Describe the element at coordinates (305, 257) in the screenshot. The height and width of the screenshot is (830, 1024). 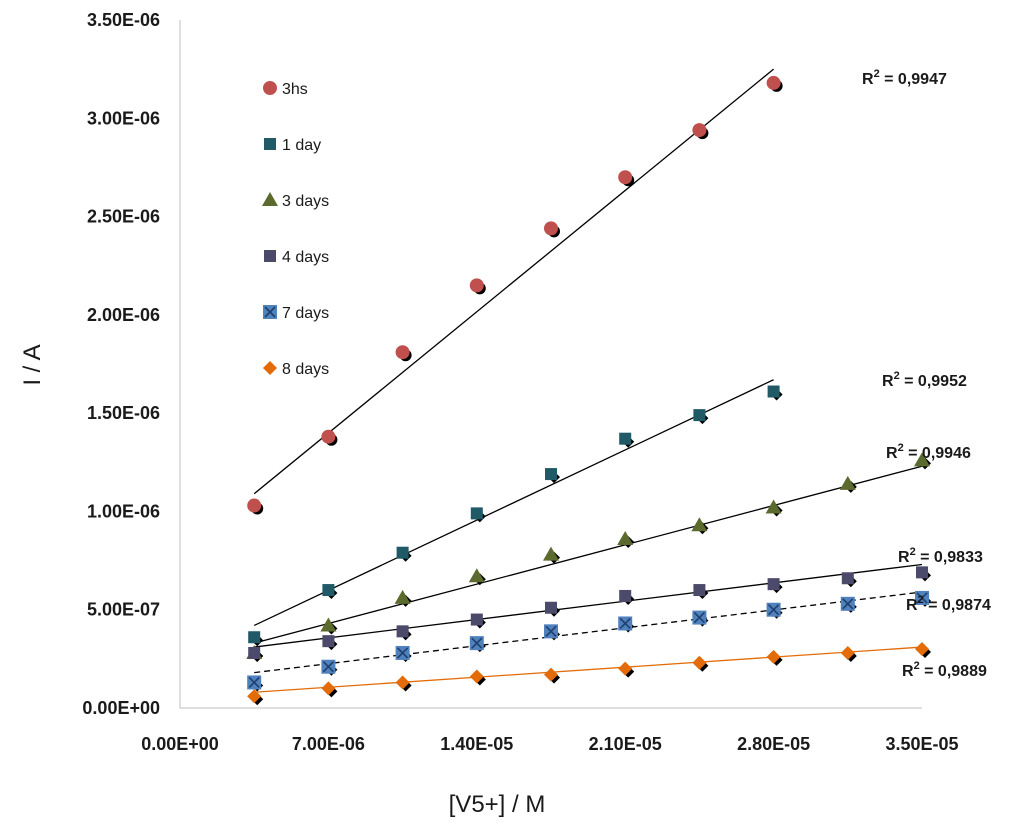
I see `legend-label: 4 days` at that location.